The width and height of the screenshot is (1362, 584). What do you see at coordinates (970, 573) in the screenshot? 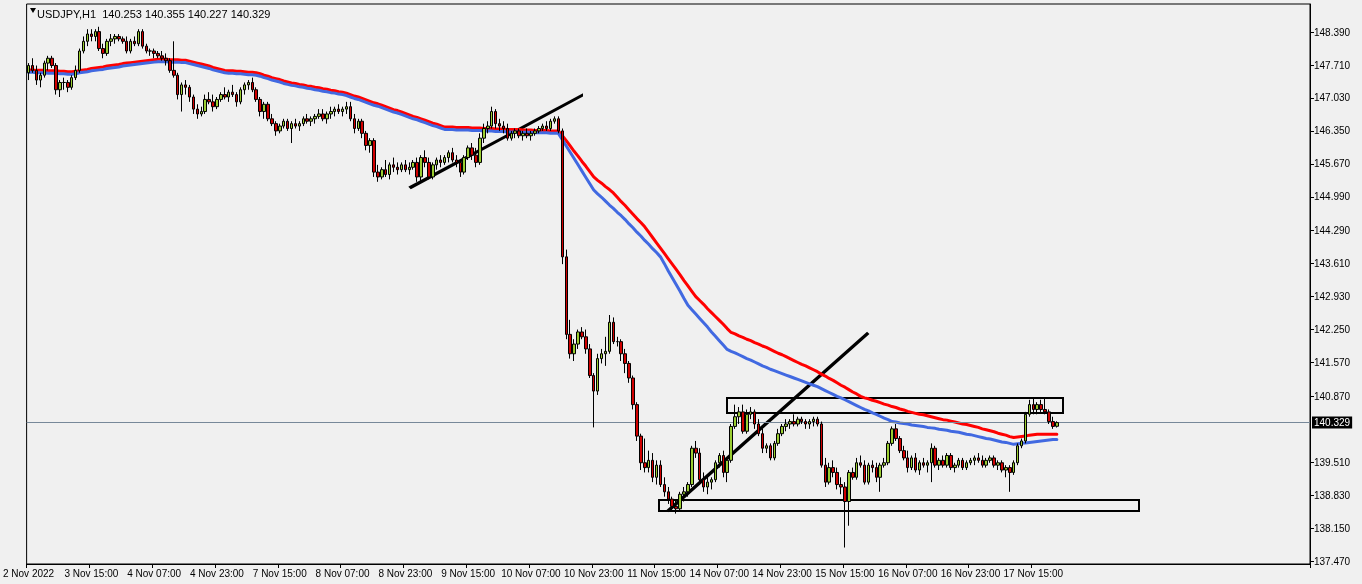
I see `x-tick-label: 16 Nov 23:00` at bounding box center [970, 573].